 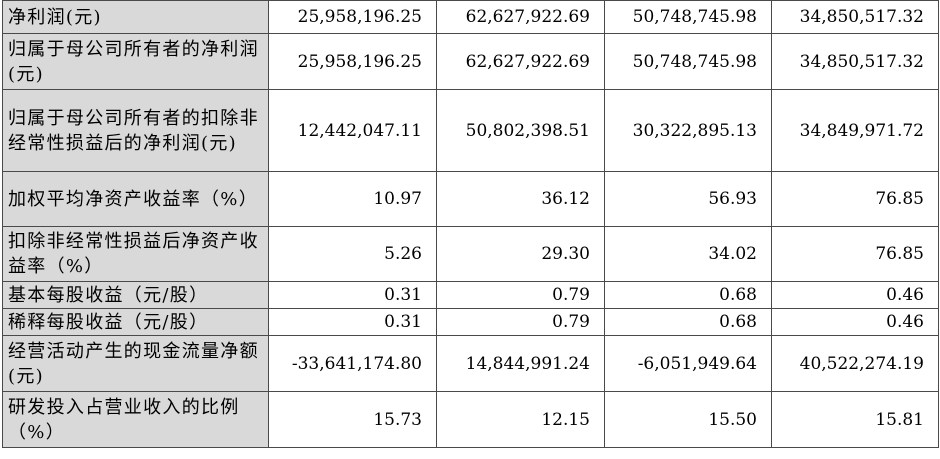 I want to click on value-cell: 56.93, so click(x=688, y=199).